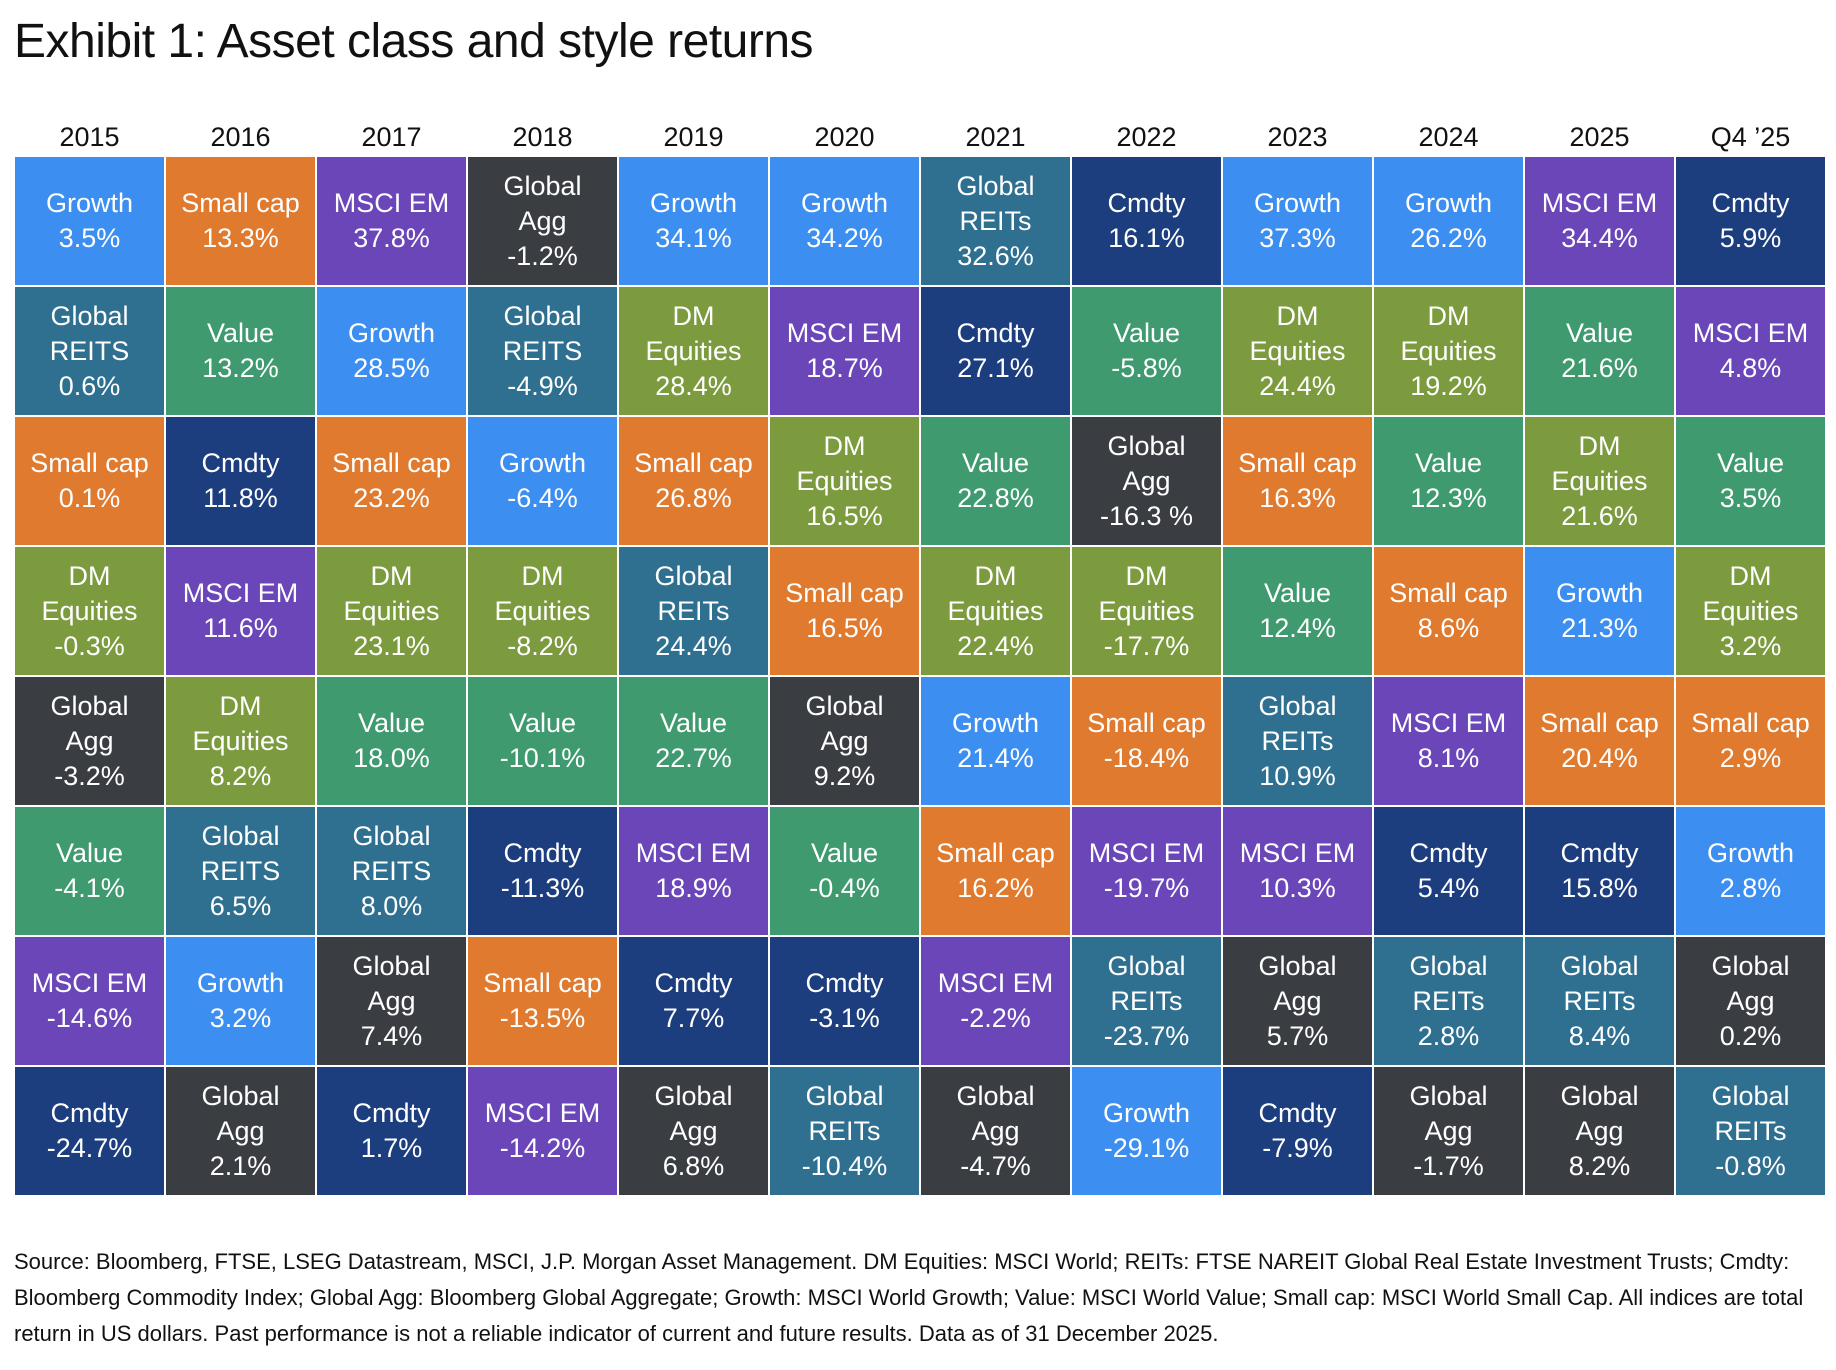 This screenshot has height=1370, width=1836. I want to click on return-cell: Value -10.1%, so click(542, 741).